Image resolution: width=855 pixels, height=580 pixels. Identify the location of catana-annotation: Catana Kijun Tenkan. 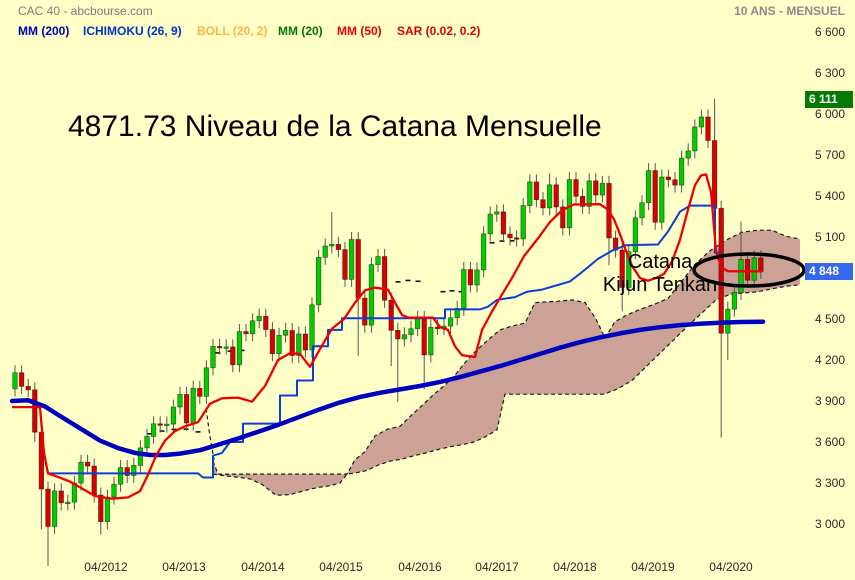
(660, 274).